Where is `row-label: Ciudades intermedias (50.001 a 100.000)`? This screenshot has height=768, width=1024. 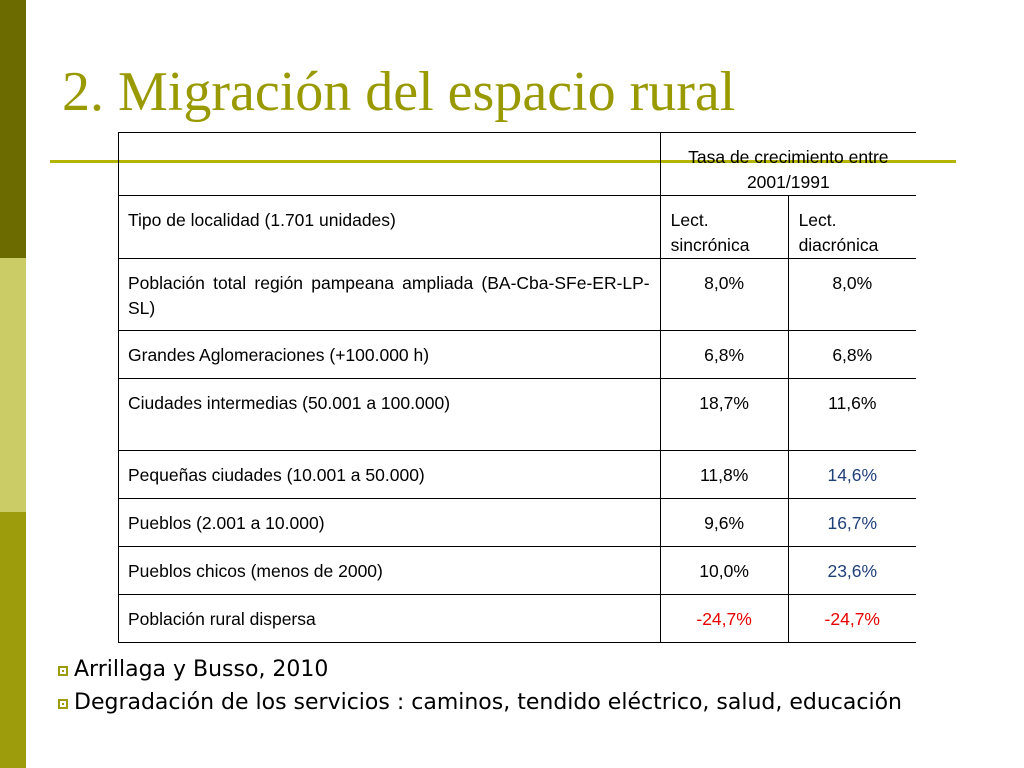 row-label: Ciudades intermedias (50.001 a 100.000) is located at coordinates (389, 414).